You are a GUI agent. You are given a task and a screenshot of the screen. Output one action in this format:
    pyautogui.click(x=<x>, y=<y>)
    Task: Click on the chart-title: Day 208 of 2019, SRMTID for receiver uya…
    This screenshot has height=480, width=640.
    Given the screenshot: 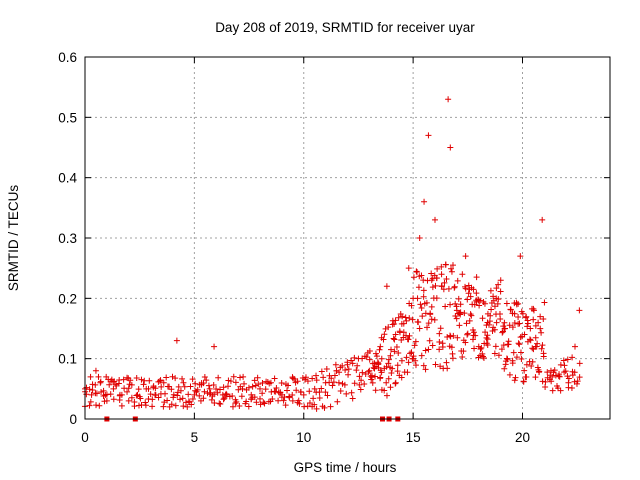 What is the action you would take?
    pyautogui.click(x=345, y=27)
    